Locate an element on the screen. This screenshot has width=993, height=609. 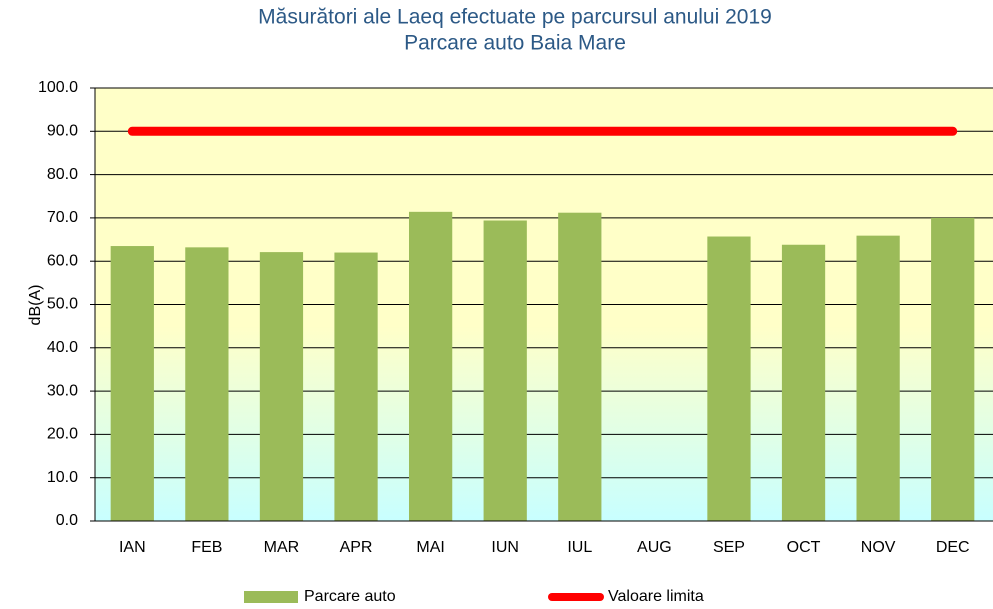
chart-subtitle: Parcare auto Baia Mare is located at coordinates (515, 43).